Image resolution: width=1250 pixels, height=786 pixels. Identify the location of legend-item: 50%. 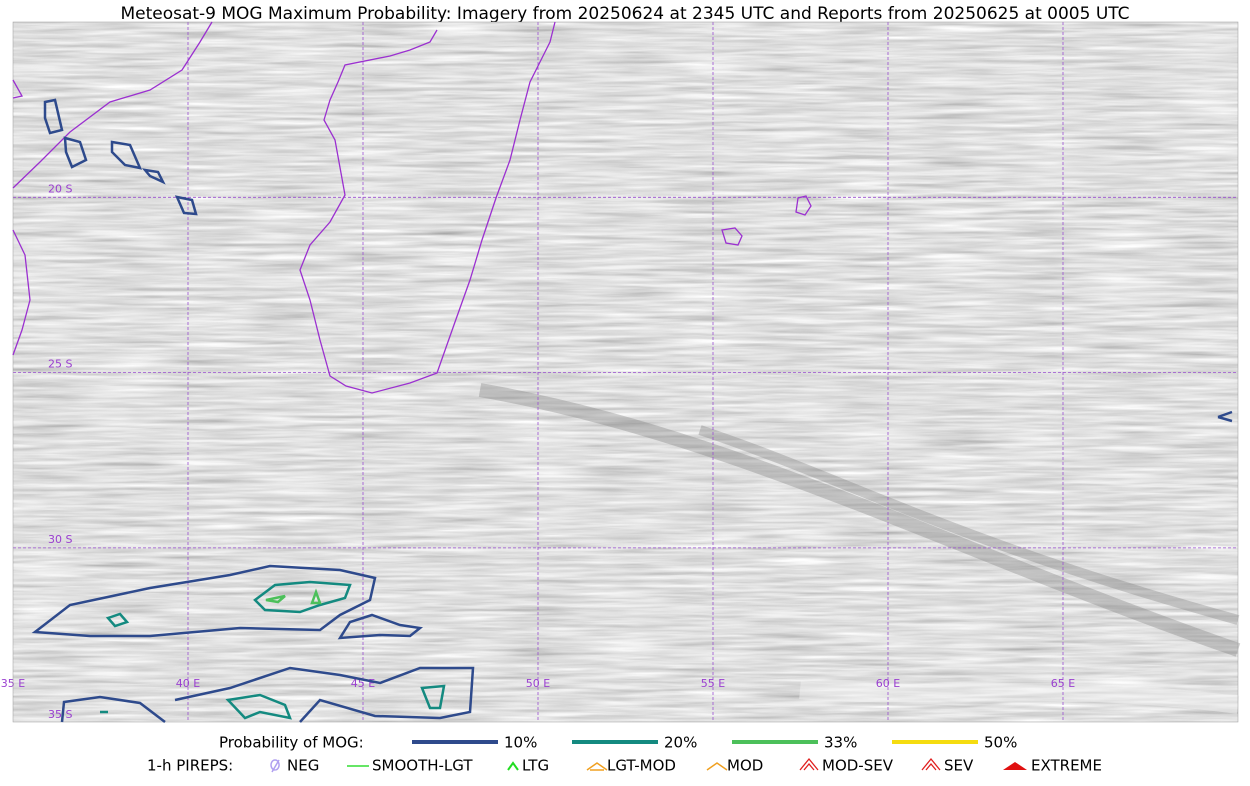
(1000, 743).